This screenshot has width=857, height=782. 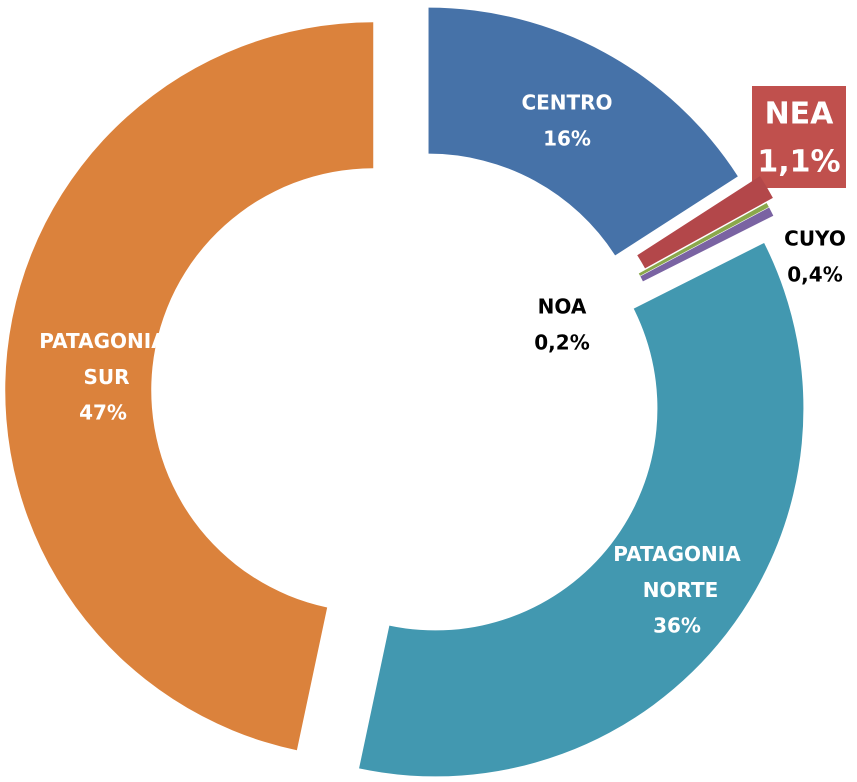 What do you see at coordinates (815, 239) in the screenshot?
I see `slice-label: CUYO` at bounding box center [815, 239].